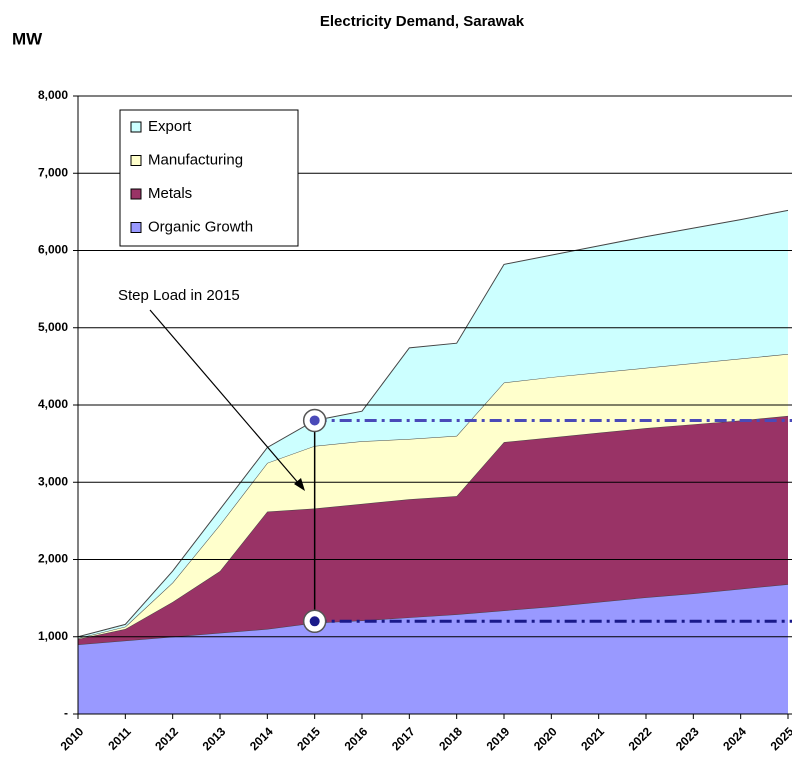 The image size is (792, 779). What do you see at coordinates (53, 172) in the screenshot?
I see `y-tick-label: 7,000` at bounding box center [53, 172].